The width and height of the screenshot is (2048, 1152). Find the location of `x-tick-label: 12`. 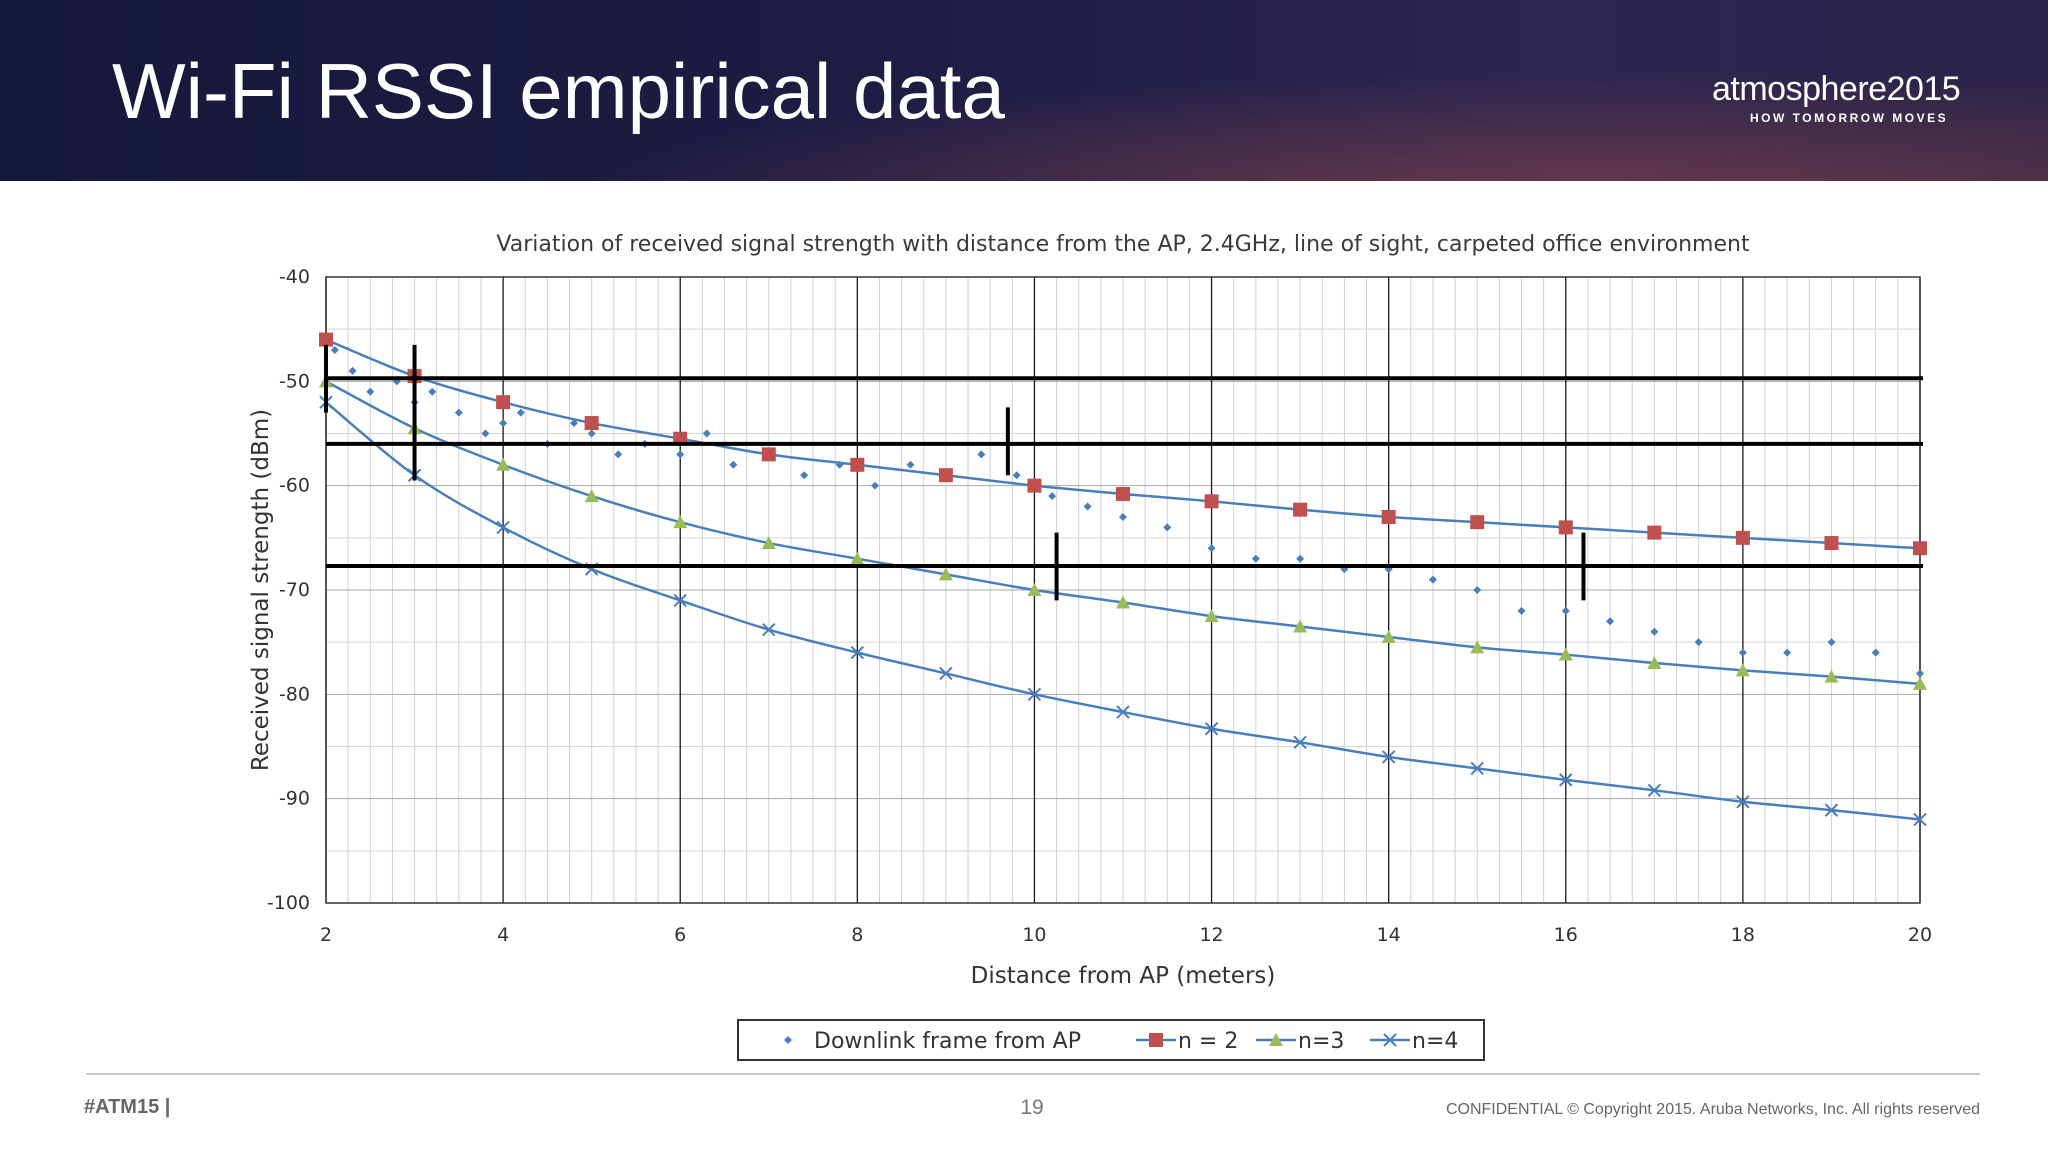

x-tick-label: 12 is located at coordinates (1211, 935).